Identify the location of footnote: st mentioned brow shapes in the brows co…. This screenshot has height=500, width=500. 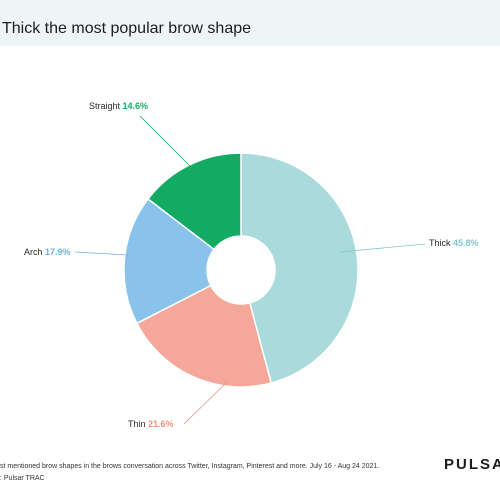
(189, 473).